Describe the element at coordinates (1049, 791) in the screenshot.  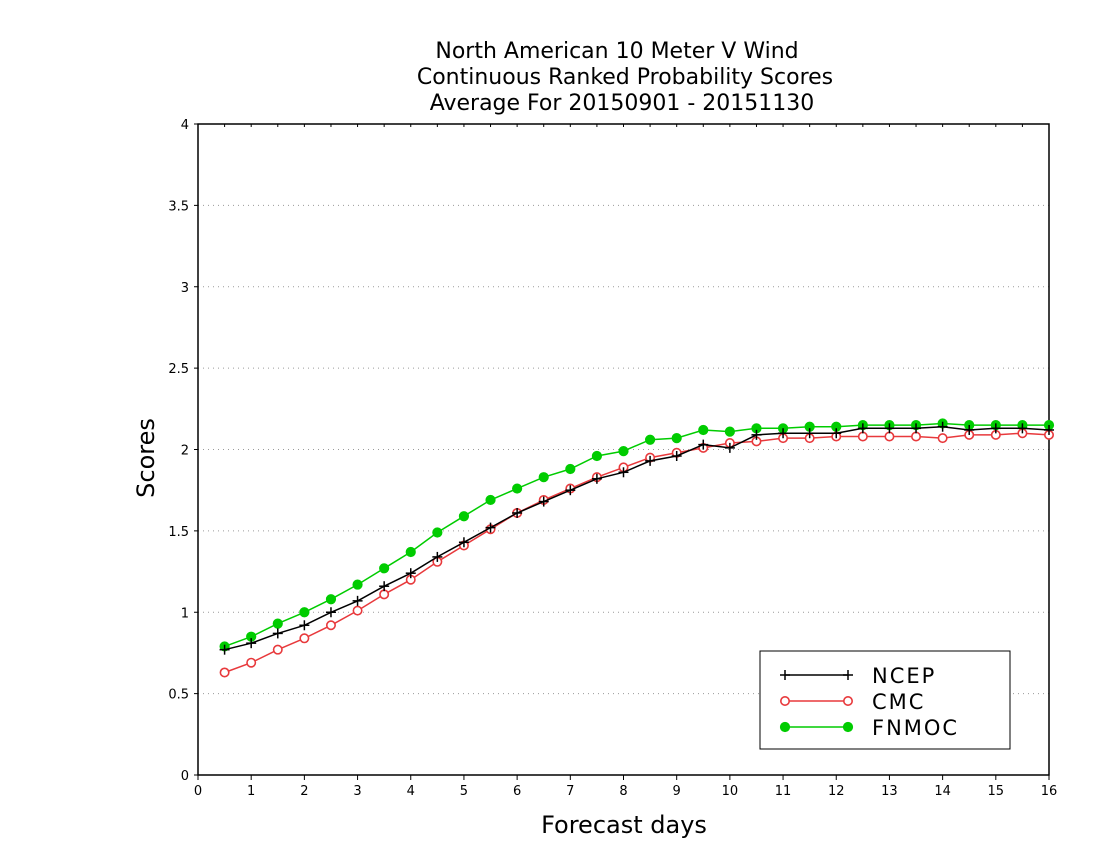
I see `x-tick-label: 16` at that location.